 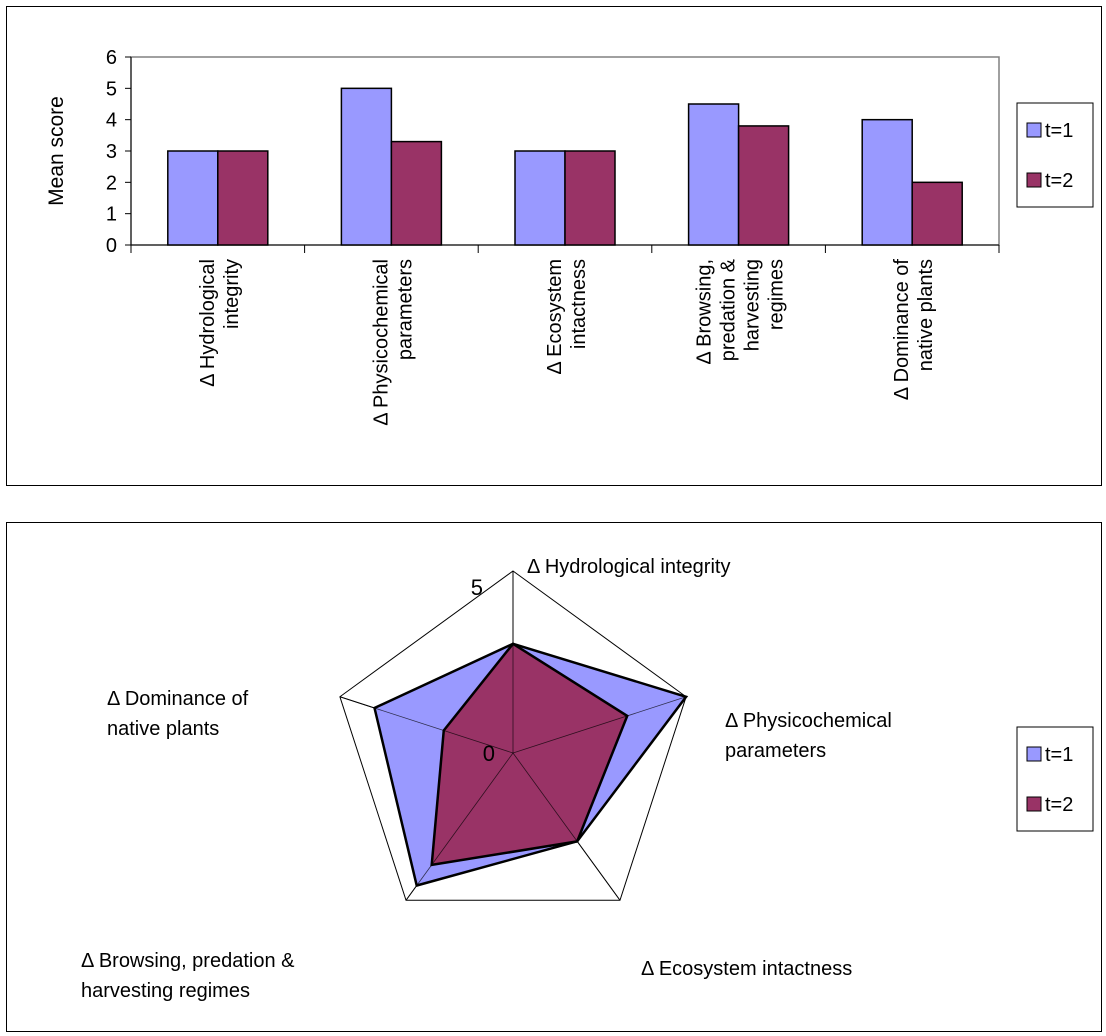 What do you see at coordinates (775, 751) in the screenshot?
I see `radar-axis-label-line: parameters` at bounding box center [775, 751].